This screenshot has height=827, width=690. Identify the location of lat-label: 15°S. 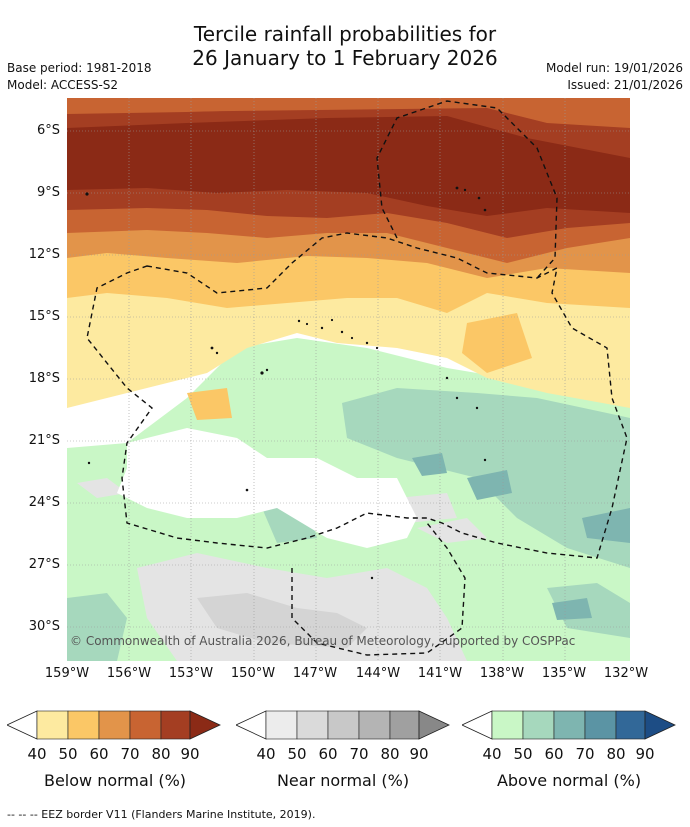
(44, 316).